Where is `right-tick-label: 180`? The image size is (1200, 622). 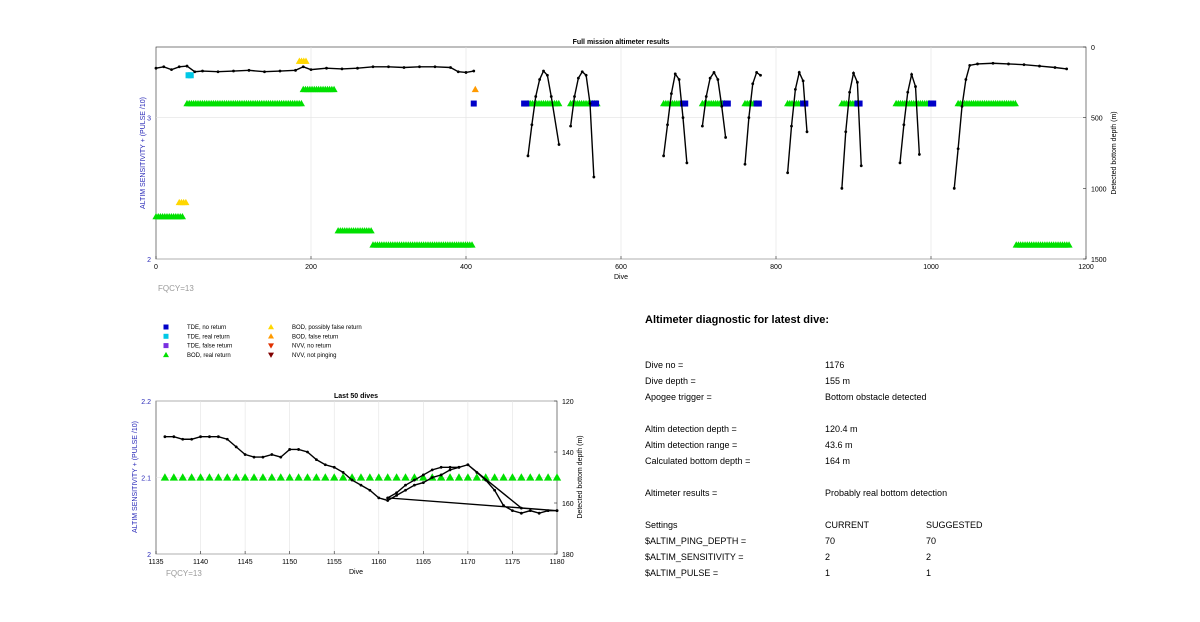
right-tick-label: 180 is located at coordinates (568, 555).